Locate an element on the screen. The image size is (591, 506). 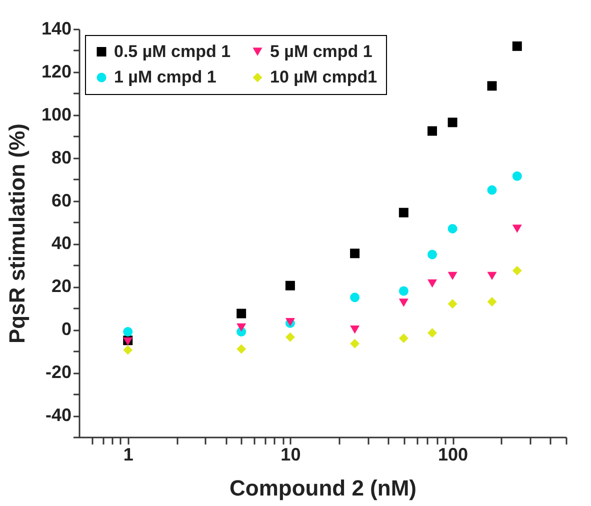
y-tick-label: 0 is located at coordinates (66, 329).